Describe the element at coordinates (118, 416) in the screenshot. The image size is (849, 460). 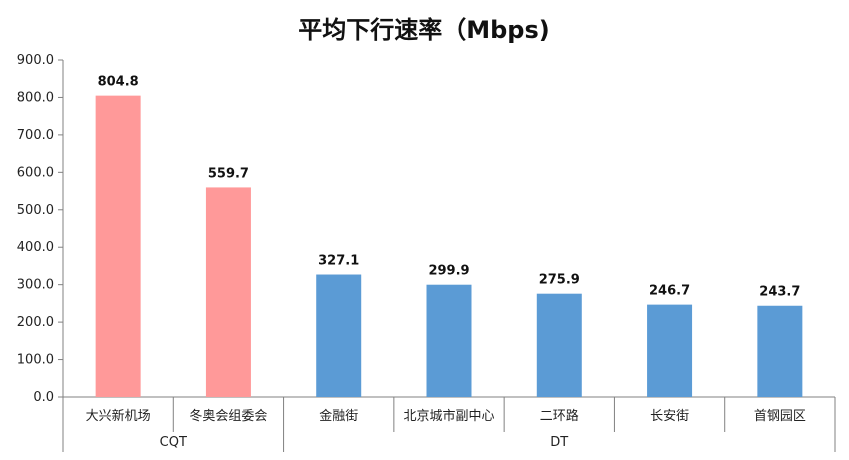
I see `x-tick-label: 大兴新机场` at that location.